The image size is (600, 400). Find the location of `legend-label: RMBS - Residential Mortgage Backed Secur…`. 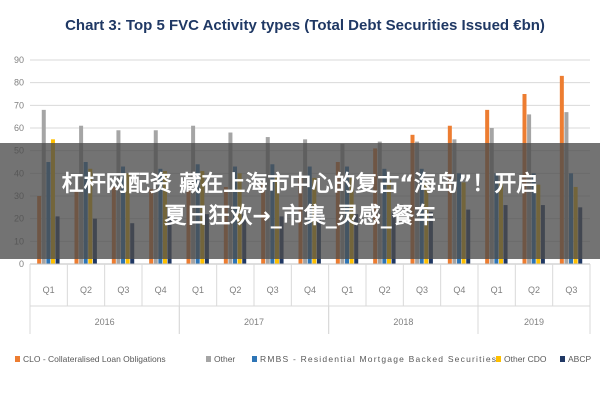

legend-label: RMBS - Residential Mortgage Backed Secur… is located at coordinates (378, 359).